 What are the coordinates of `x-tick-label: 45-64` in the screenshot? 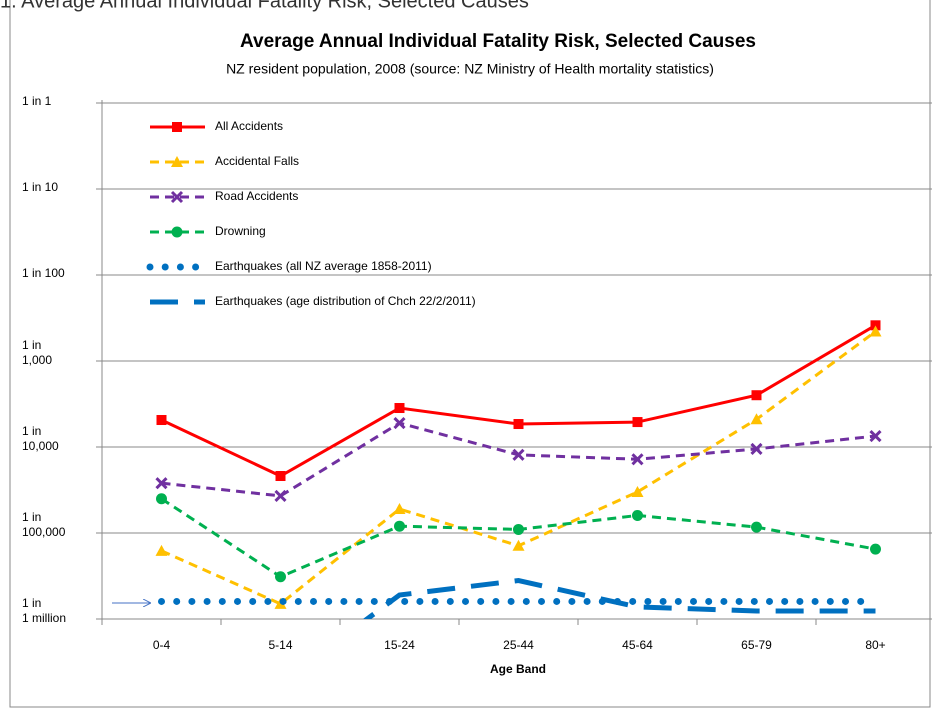 It's located at (637, 645).